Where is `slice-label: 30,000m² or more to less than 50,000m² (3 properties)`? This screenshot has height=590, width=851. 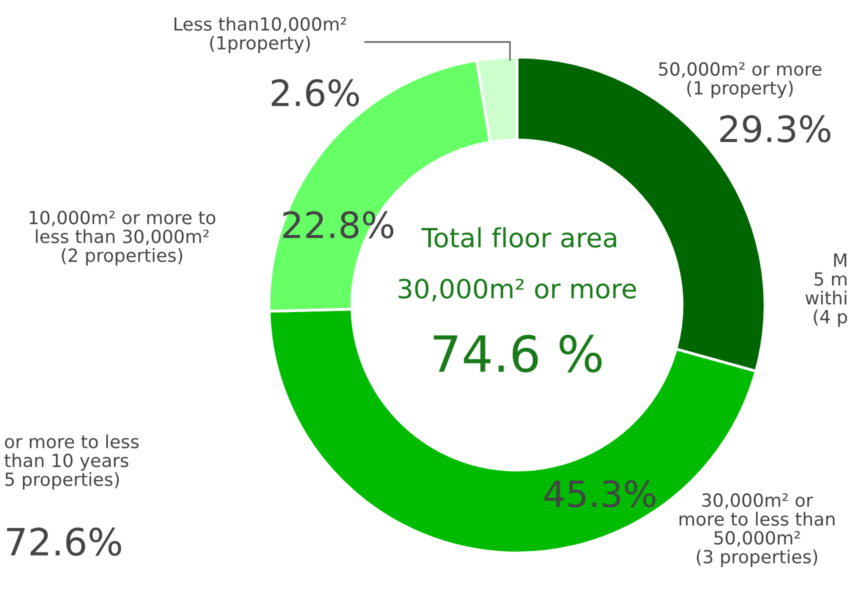 slice-label: 30,000m² or more to less than 50,000m² (3 properties) is located at coordinates (757, 530).